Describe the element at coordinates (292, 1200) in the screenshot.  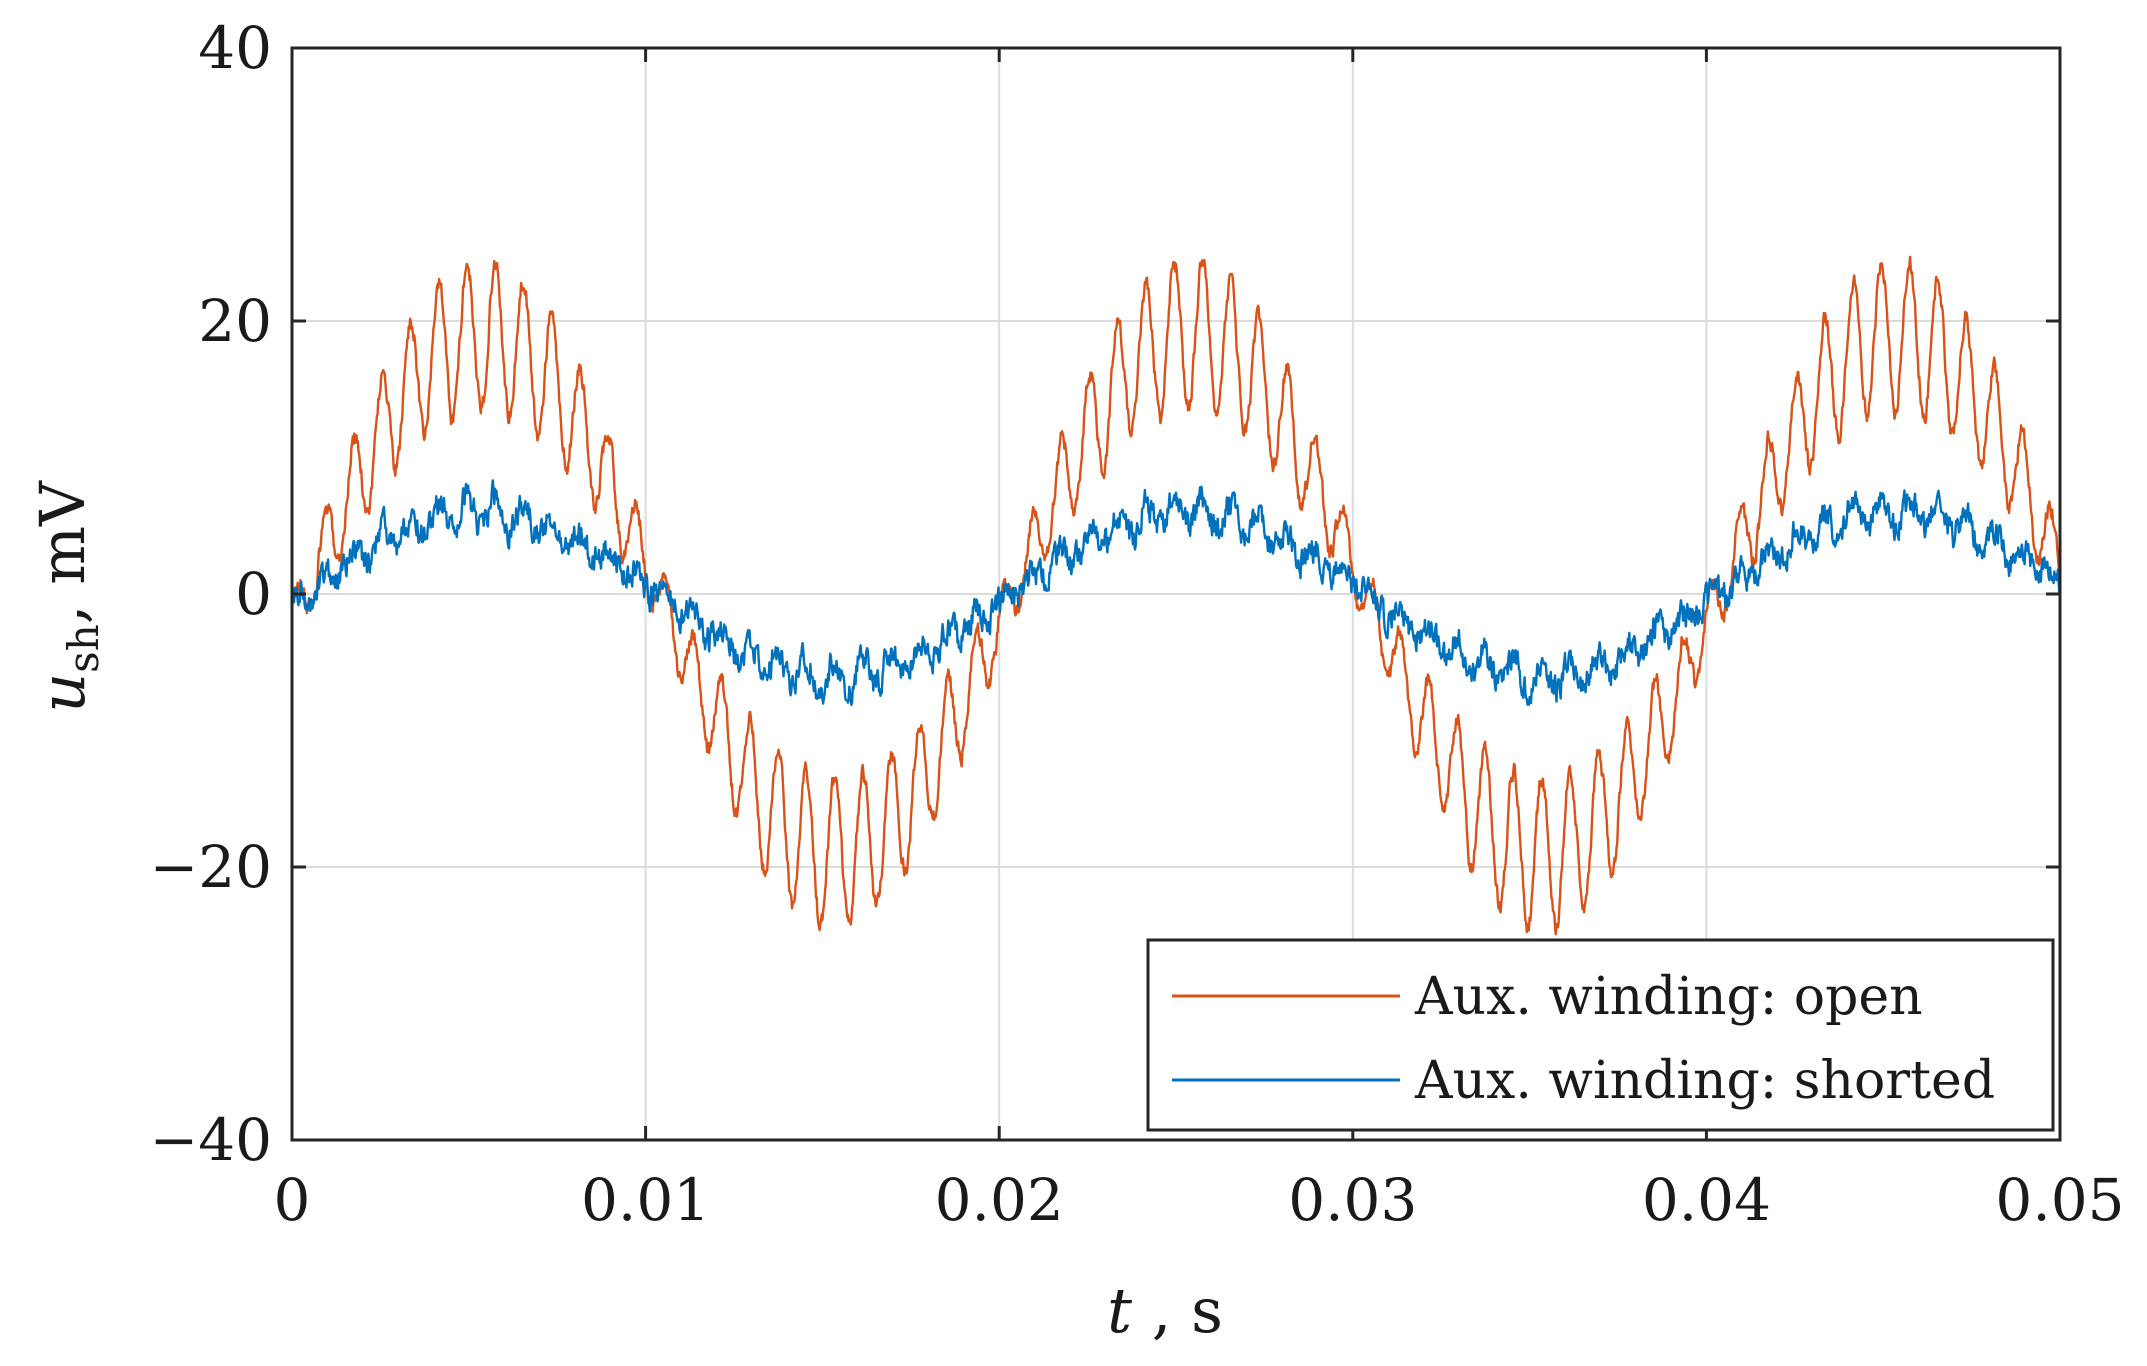
I see `x-tick-label: 0` at that location.